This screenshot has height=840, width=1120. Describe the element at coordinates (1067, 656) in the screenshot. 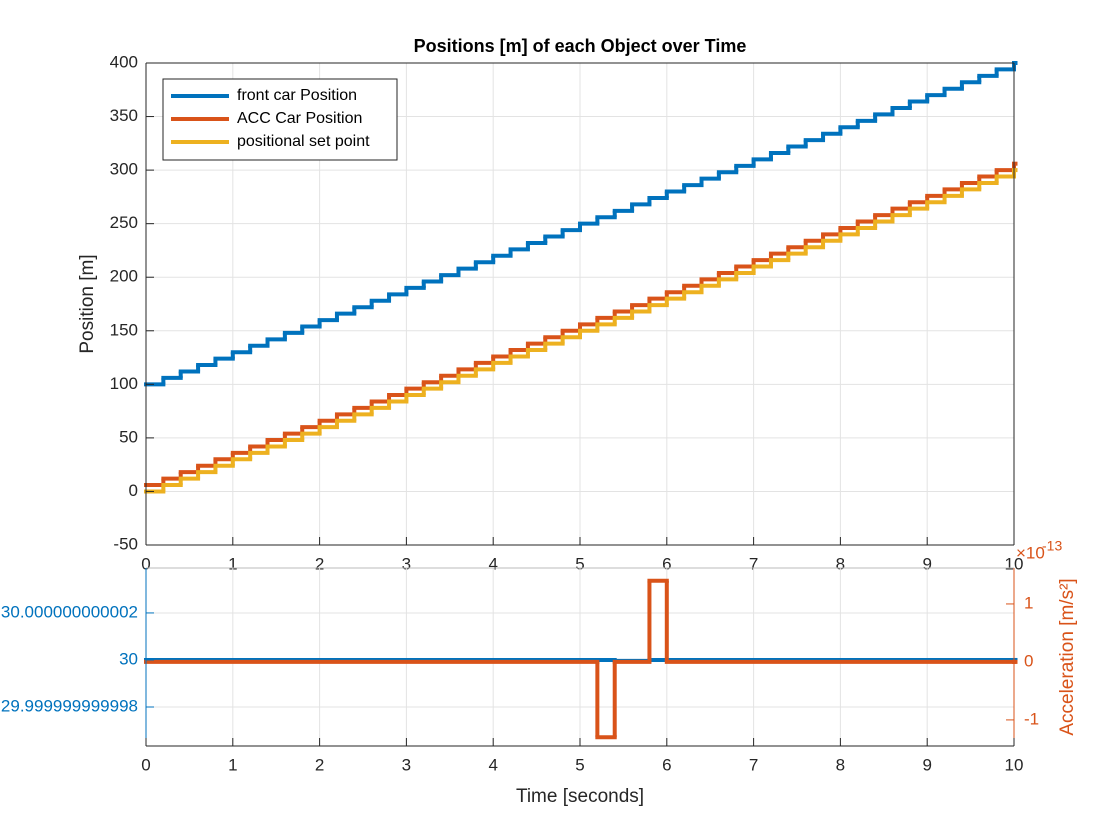

I see `y2-axis-label: Acceleration [m/s²]` at that location.